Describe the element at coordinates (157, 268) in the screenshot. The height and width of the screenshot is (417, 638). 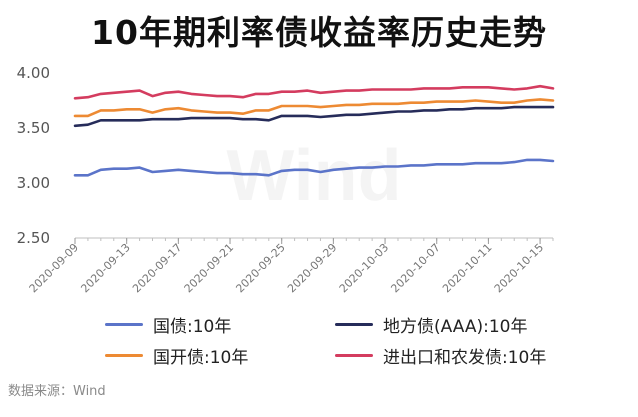
I see `x-tick-label: 2020-09-17` at that location.